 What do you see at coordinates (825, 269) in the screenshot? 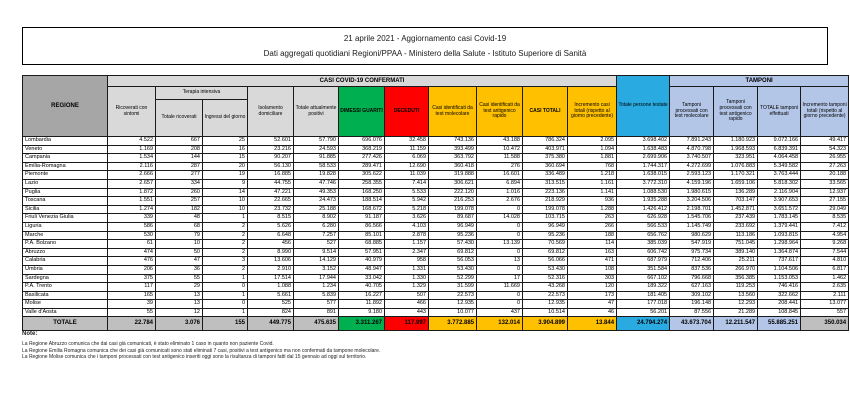
I see `data-cell: 6.817` at bounding box center [825, 269].